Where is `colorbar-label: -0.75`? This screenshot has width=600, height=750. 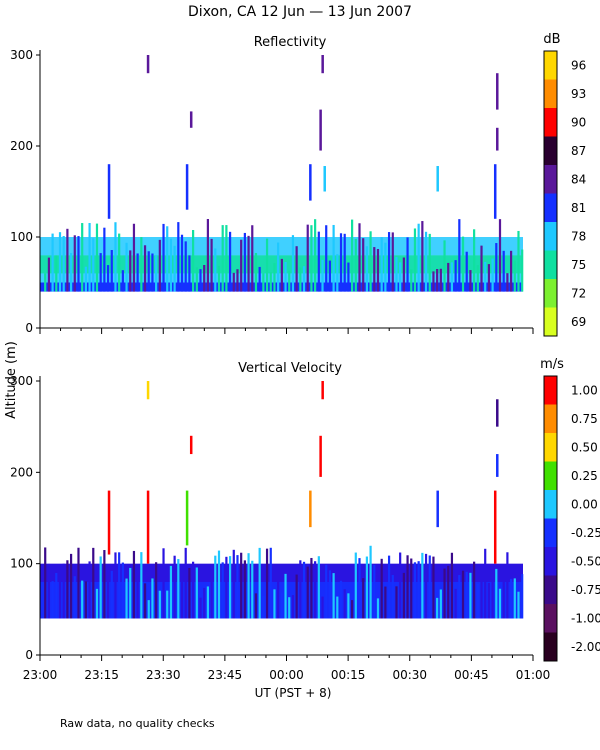 colorbar-label: -0.75 is located at coordinates (585, 590).